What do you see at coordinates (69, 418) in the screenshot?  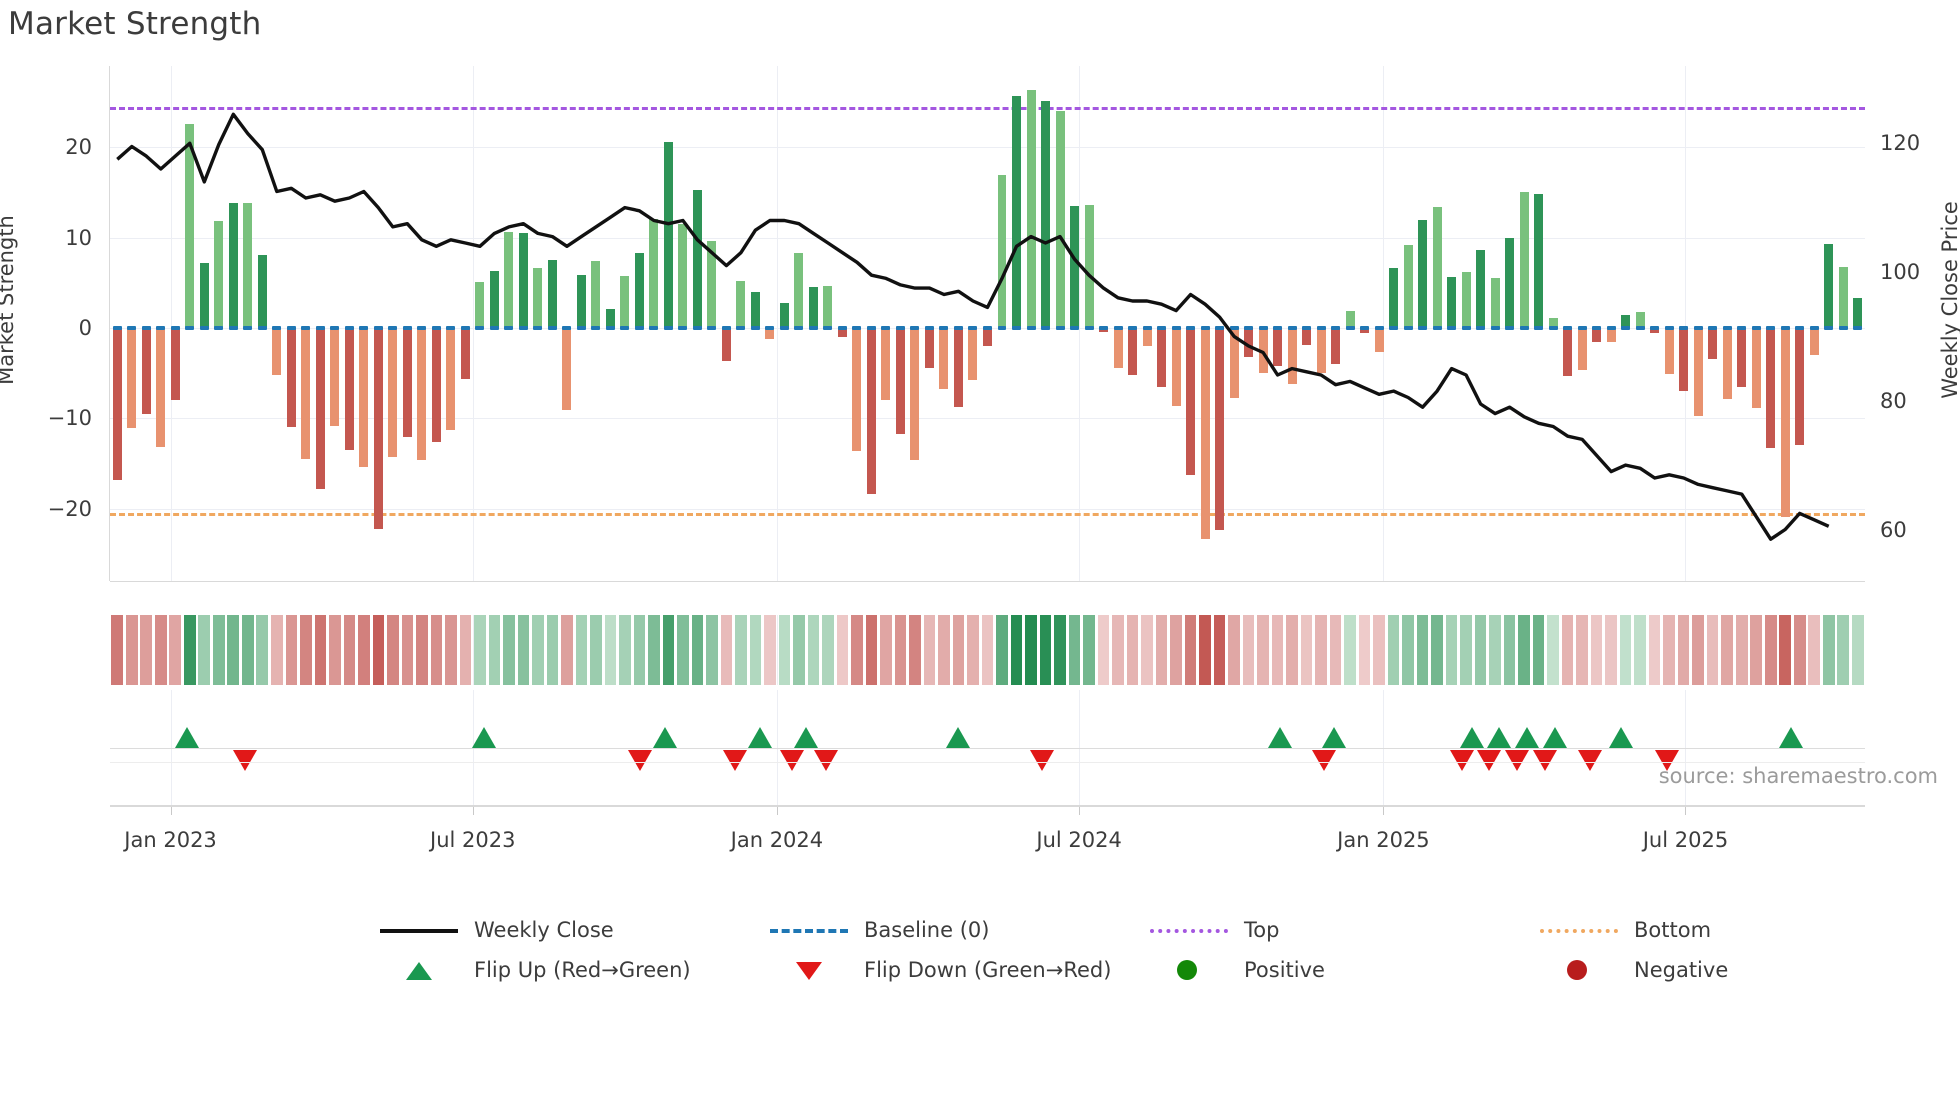 I see `y-axis-left-tick: −10` at bounding box center [69, 418].